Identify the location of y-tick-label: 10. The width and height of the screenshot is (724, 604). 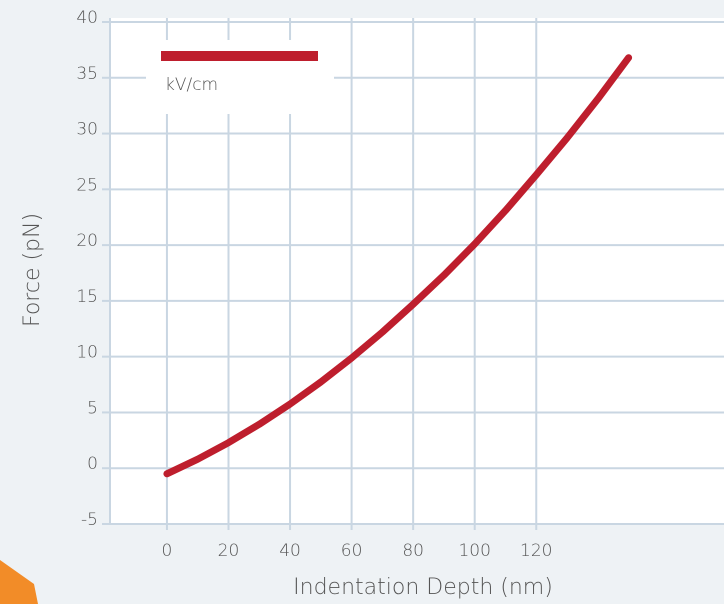
(87, 353).